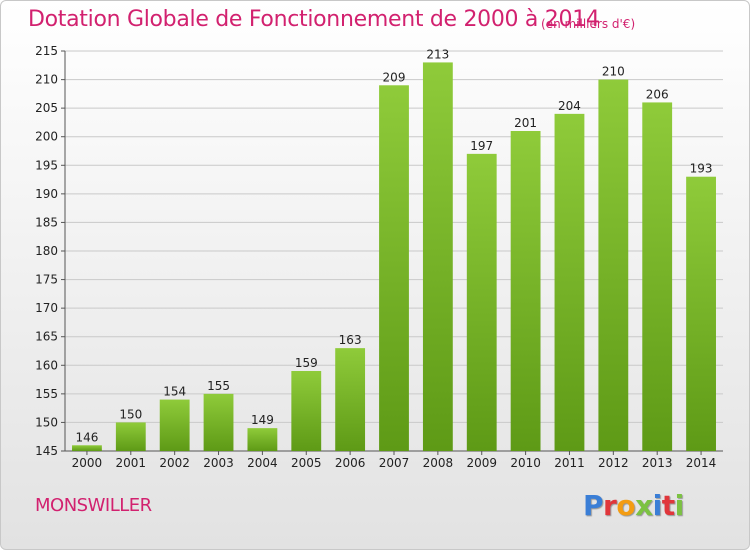 The image size is (750, 550). Describe the element at coordinates (593, 505) in the screenshot. I see `logo-letter: P` at that location.